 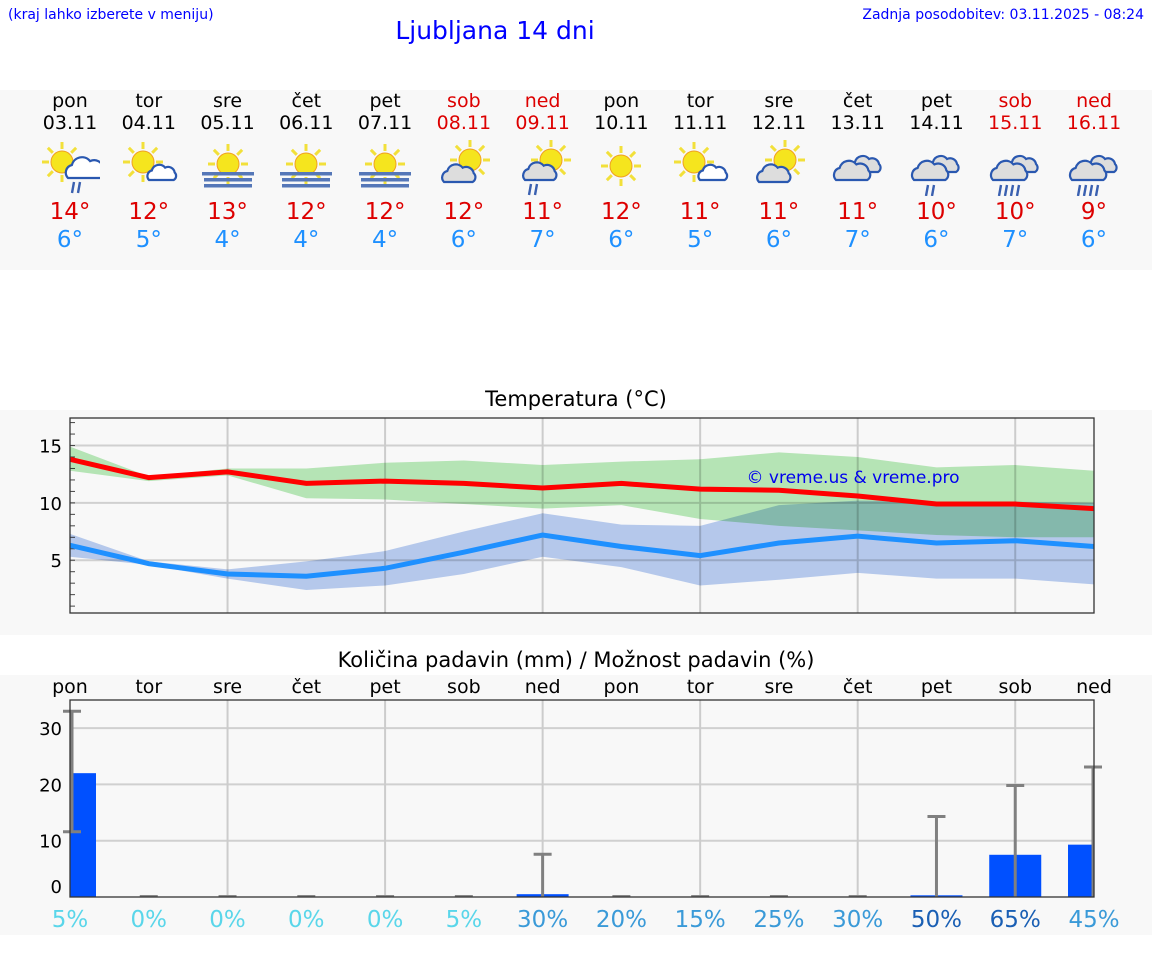 I want to click on y-tick-label: 20, so click(x=50, y=785).